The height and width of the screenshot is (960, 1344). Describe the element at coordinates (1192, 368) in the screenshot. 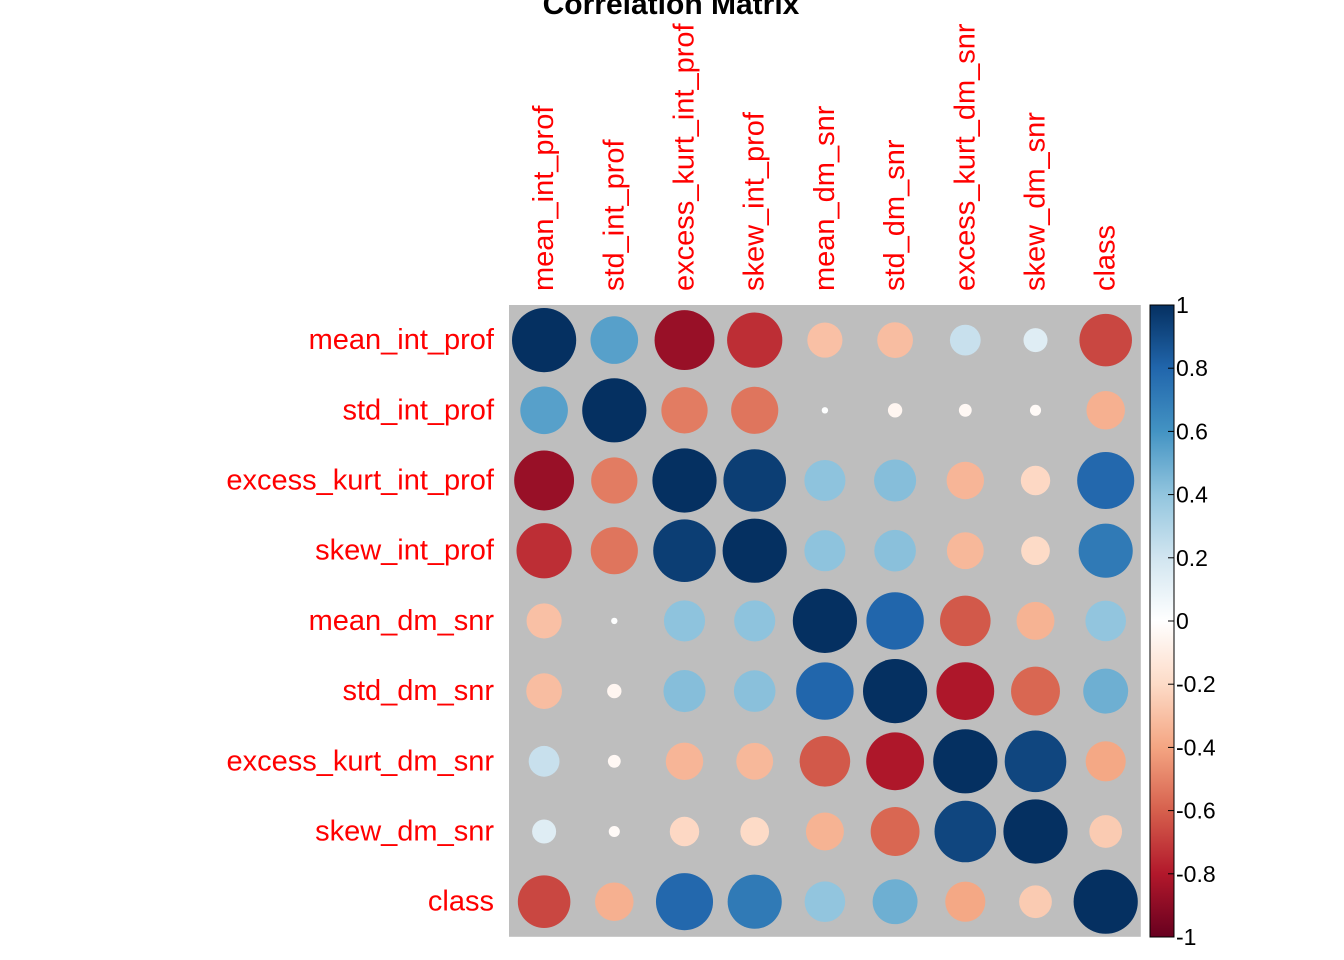

I see `legend-tick-label: 0.8` at that location.